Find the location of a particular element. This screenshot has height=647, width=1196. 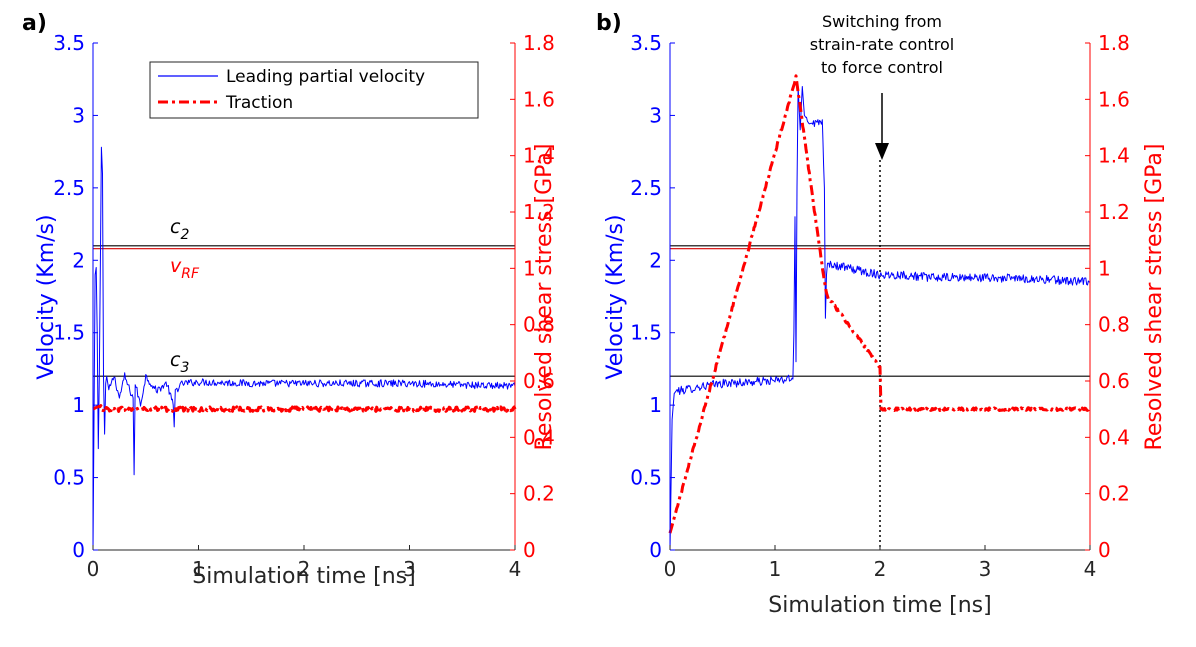

traction-series-line is located at coordinates (304, 408).